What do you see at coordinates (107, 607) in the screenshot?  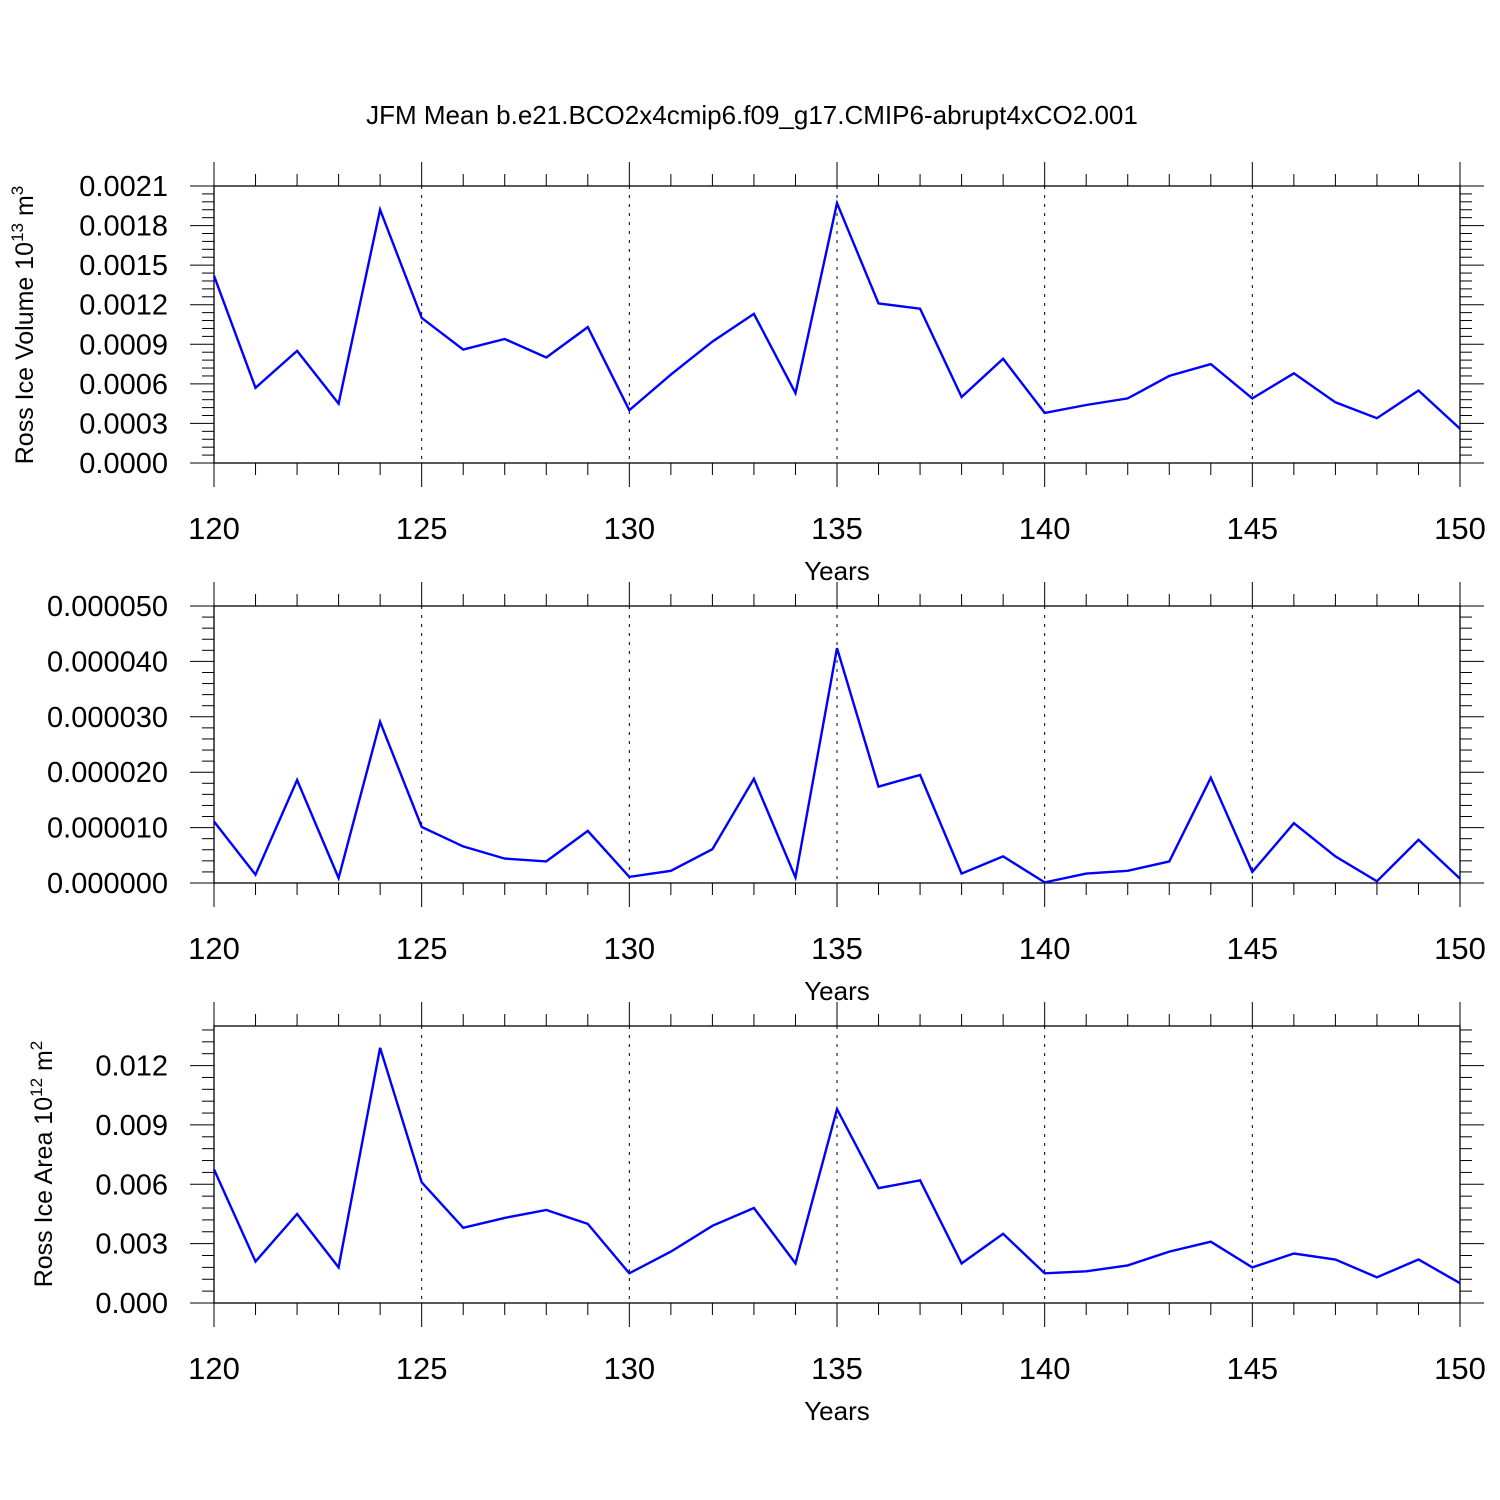 I see `y-tick-label: 0.000050` at bounding box center [107, 607].